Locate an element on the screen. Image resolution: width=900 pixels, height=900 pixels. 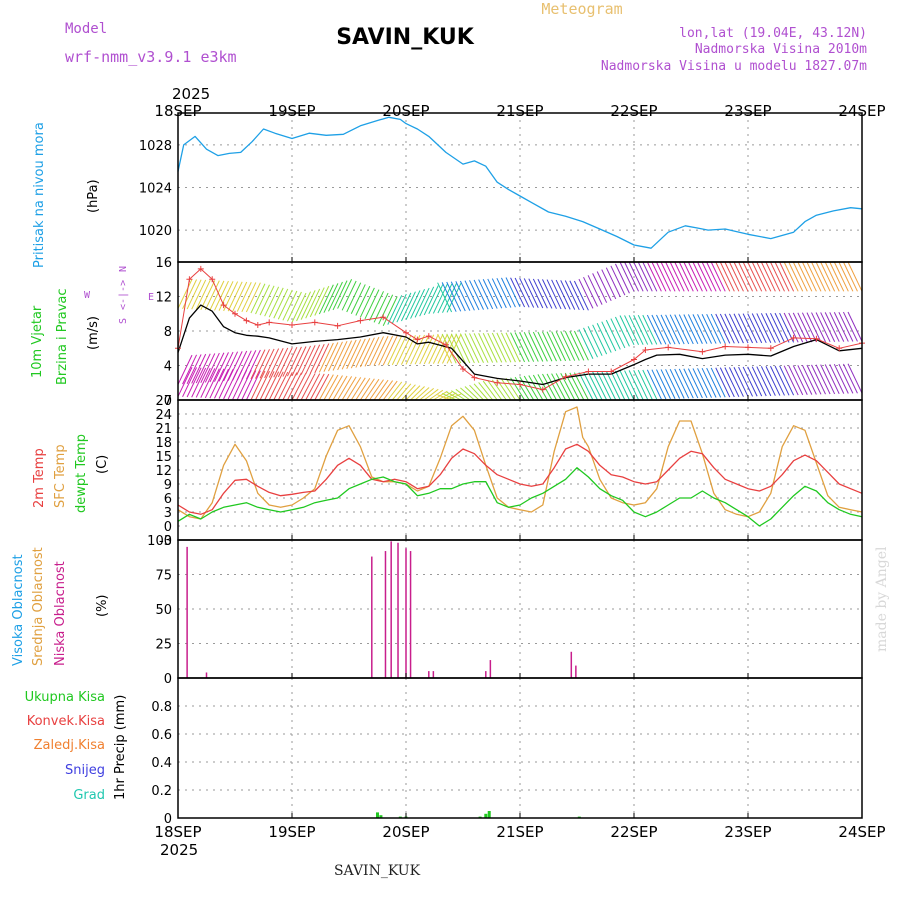
y-tick-label: 3 is located at coordinates (168, 513).